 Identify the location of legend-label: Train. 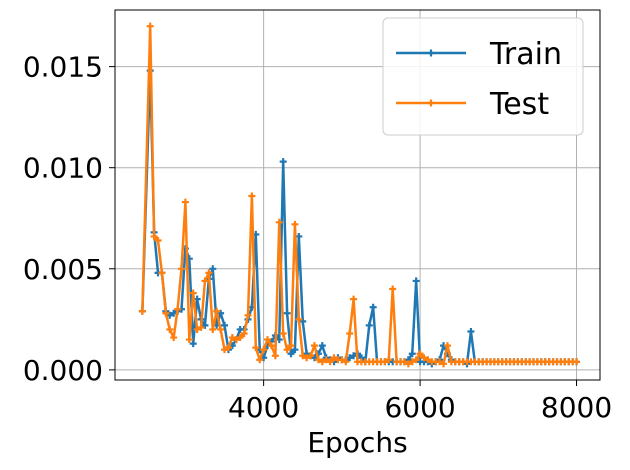
(525, 54).